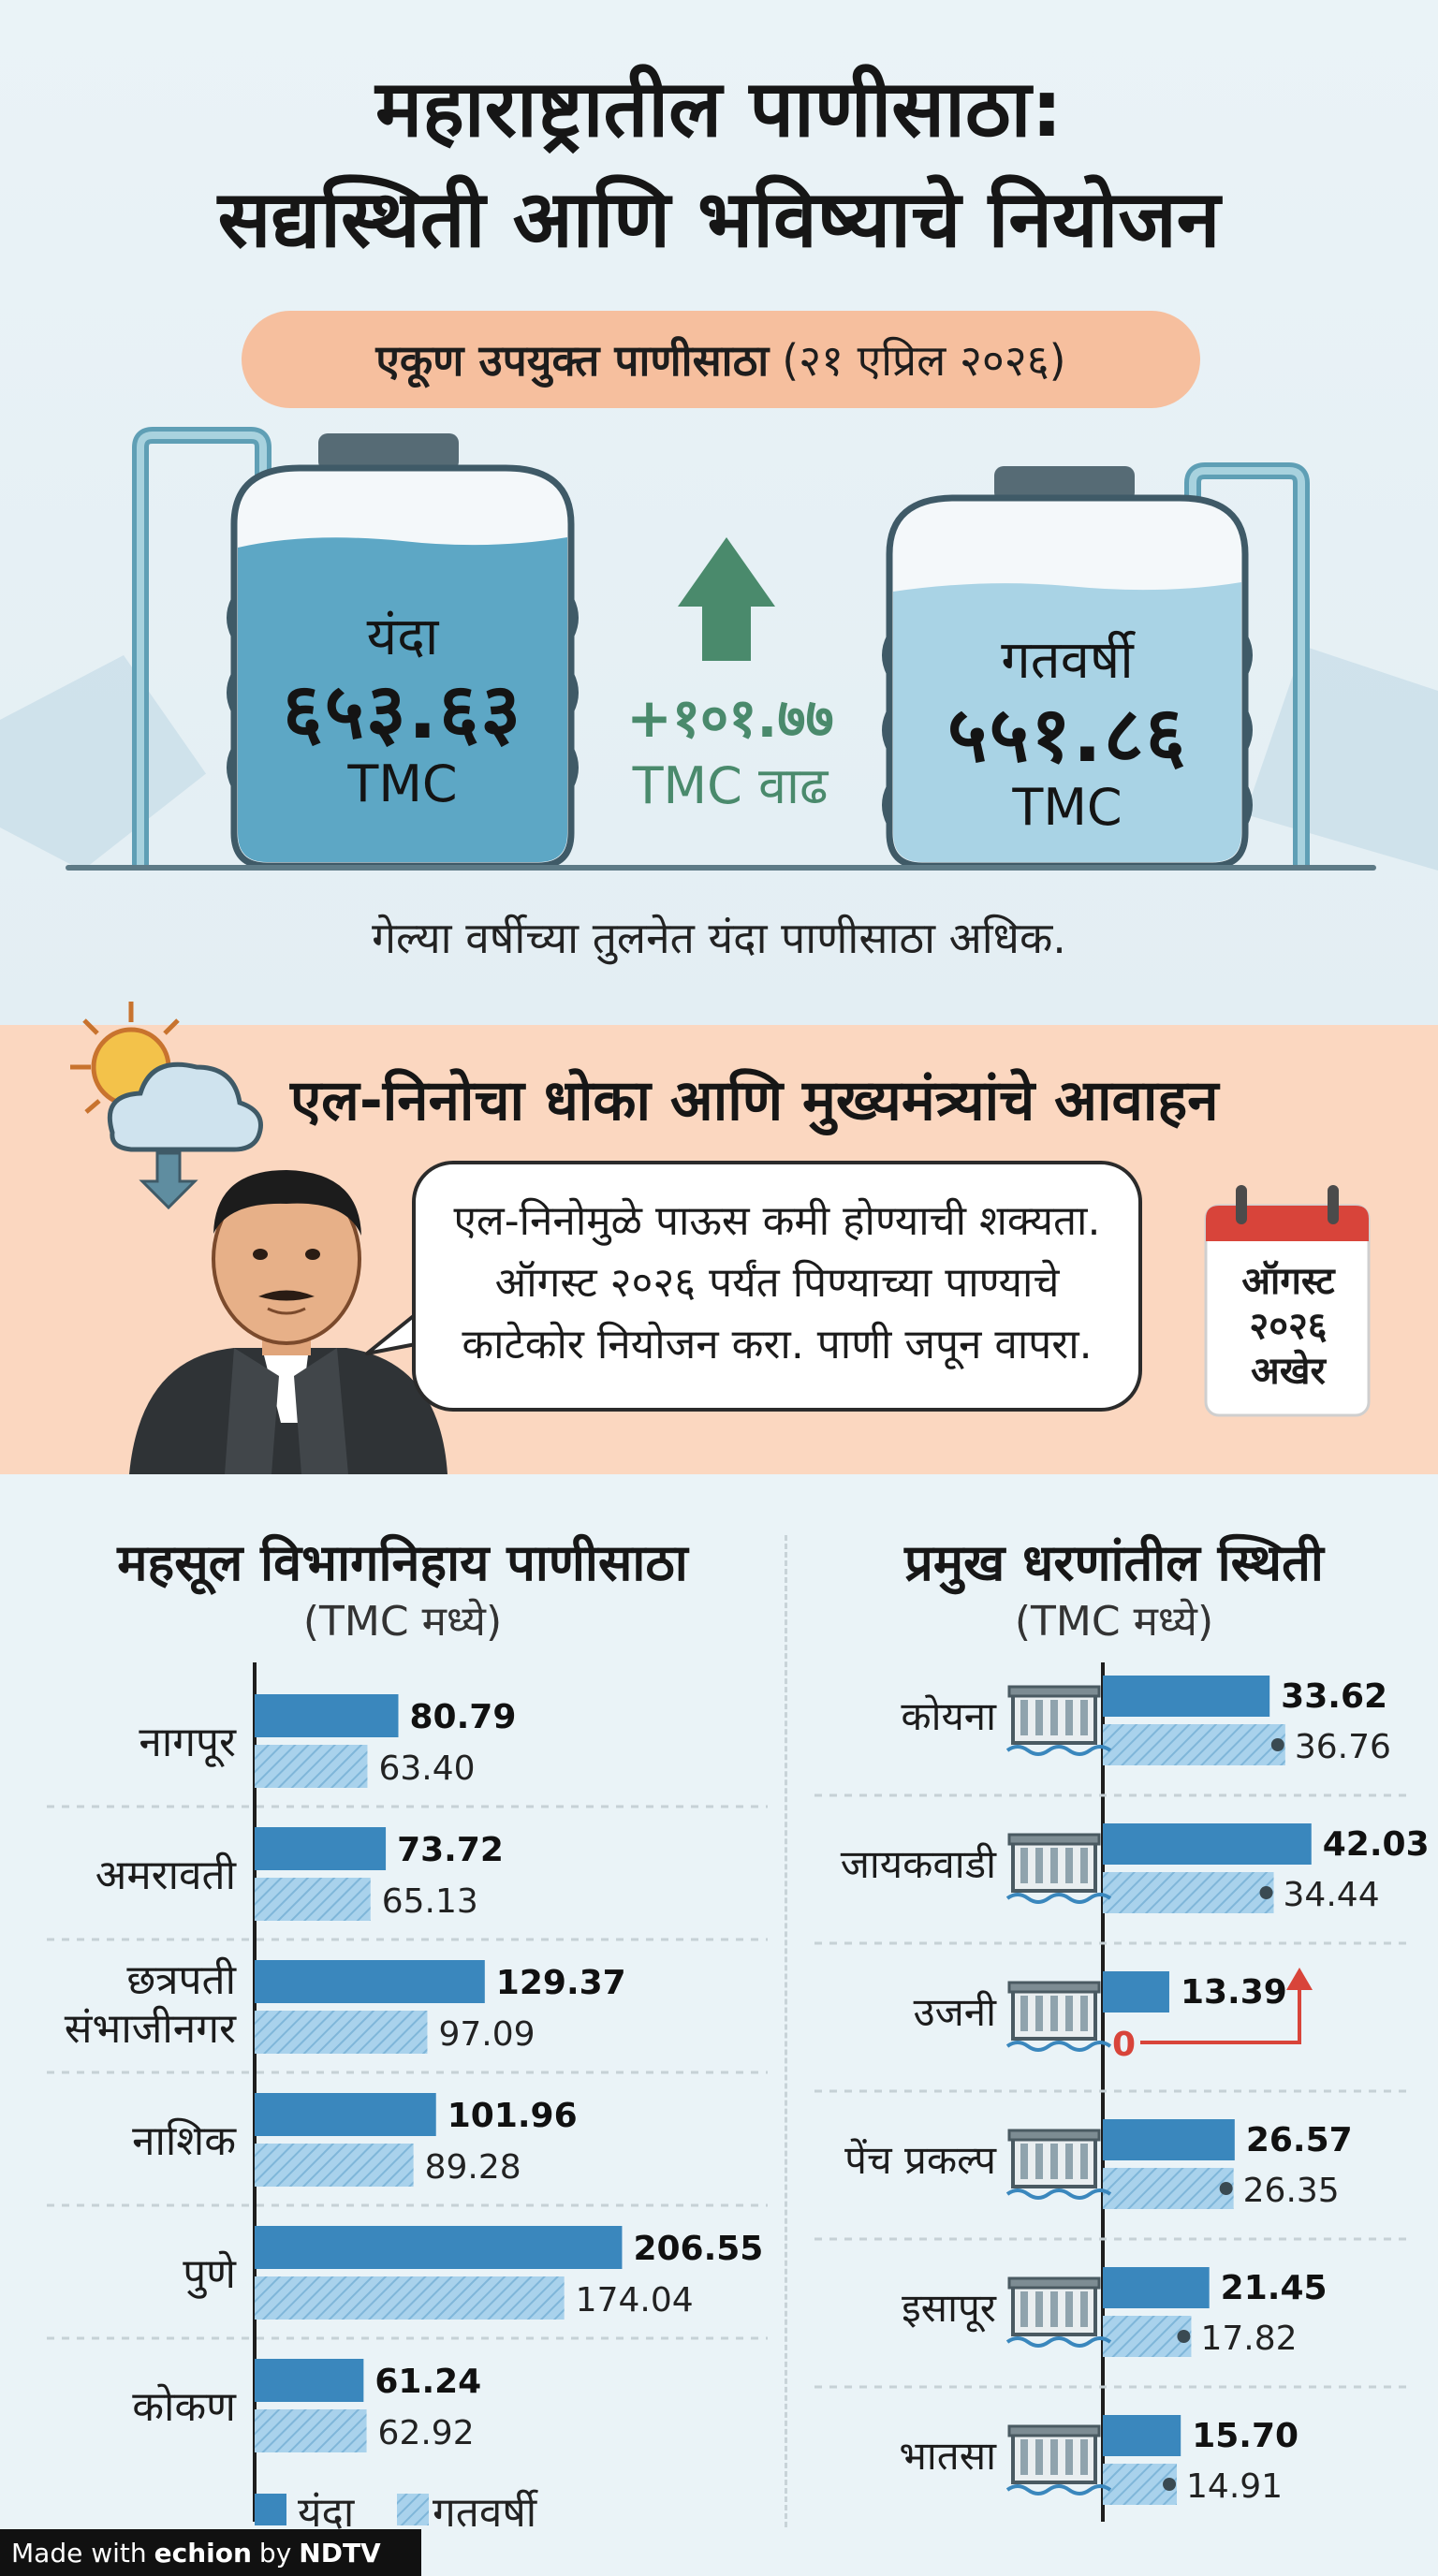 This screenshot has width=1438, height=2576. What do you see at coordinates (1067, 808) in the screenshot?
I see `previous-year-unit: TMC` at bounding box center [1067, 808].